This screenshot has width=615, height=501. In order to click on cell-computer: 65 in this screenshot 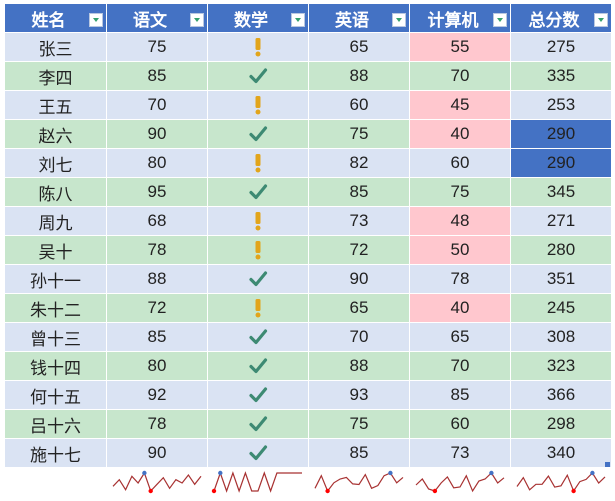, I will do `click(460, 337)`.